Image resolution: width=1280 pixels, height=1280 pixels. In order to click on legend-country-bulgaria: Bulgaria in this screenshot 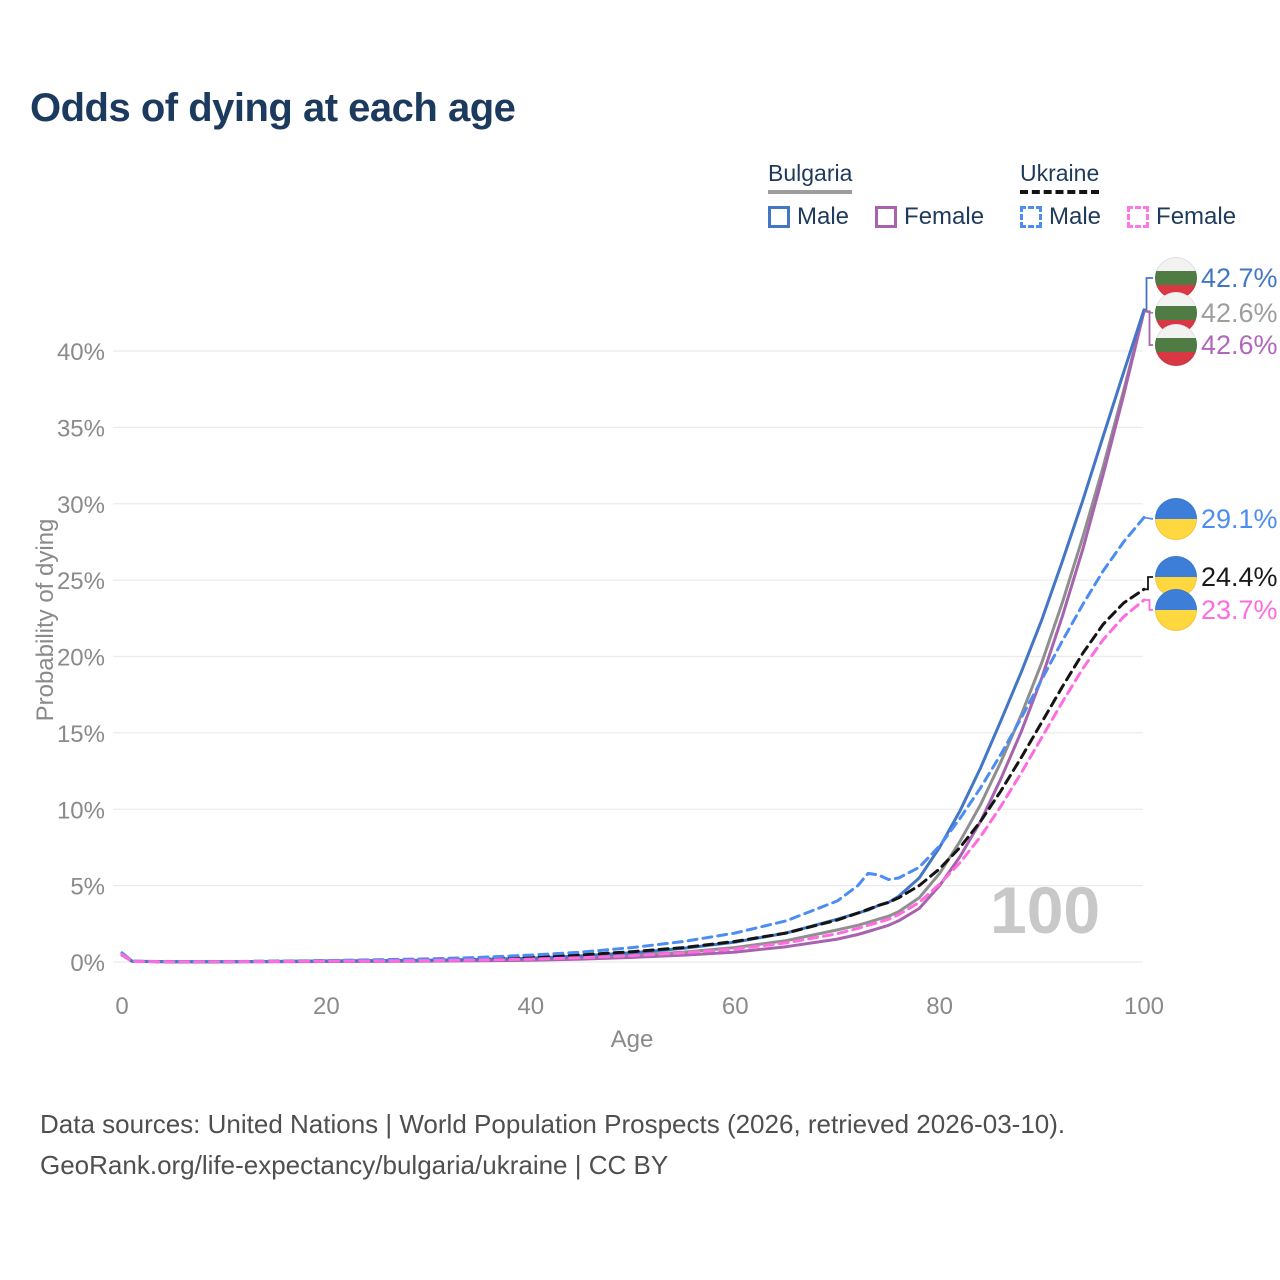, I will do `click(810, 177)`.